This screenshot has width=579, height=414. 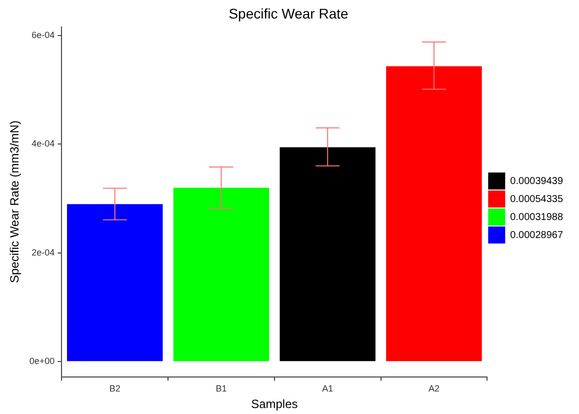 I want to click on x-tick-label: A1, so click(x=328, y=389).